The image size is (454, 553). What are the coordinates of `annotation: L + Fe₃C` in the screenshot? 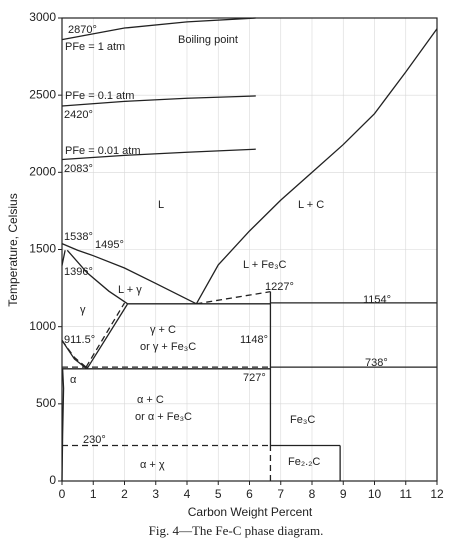 It's located at (265, 265).